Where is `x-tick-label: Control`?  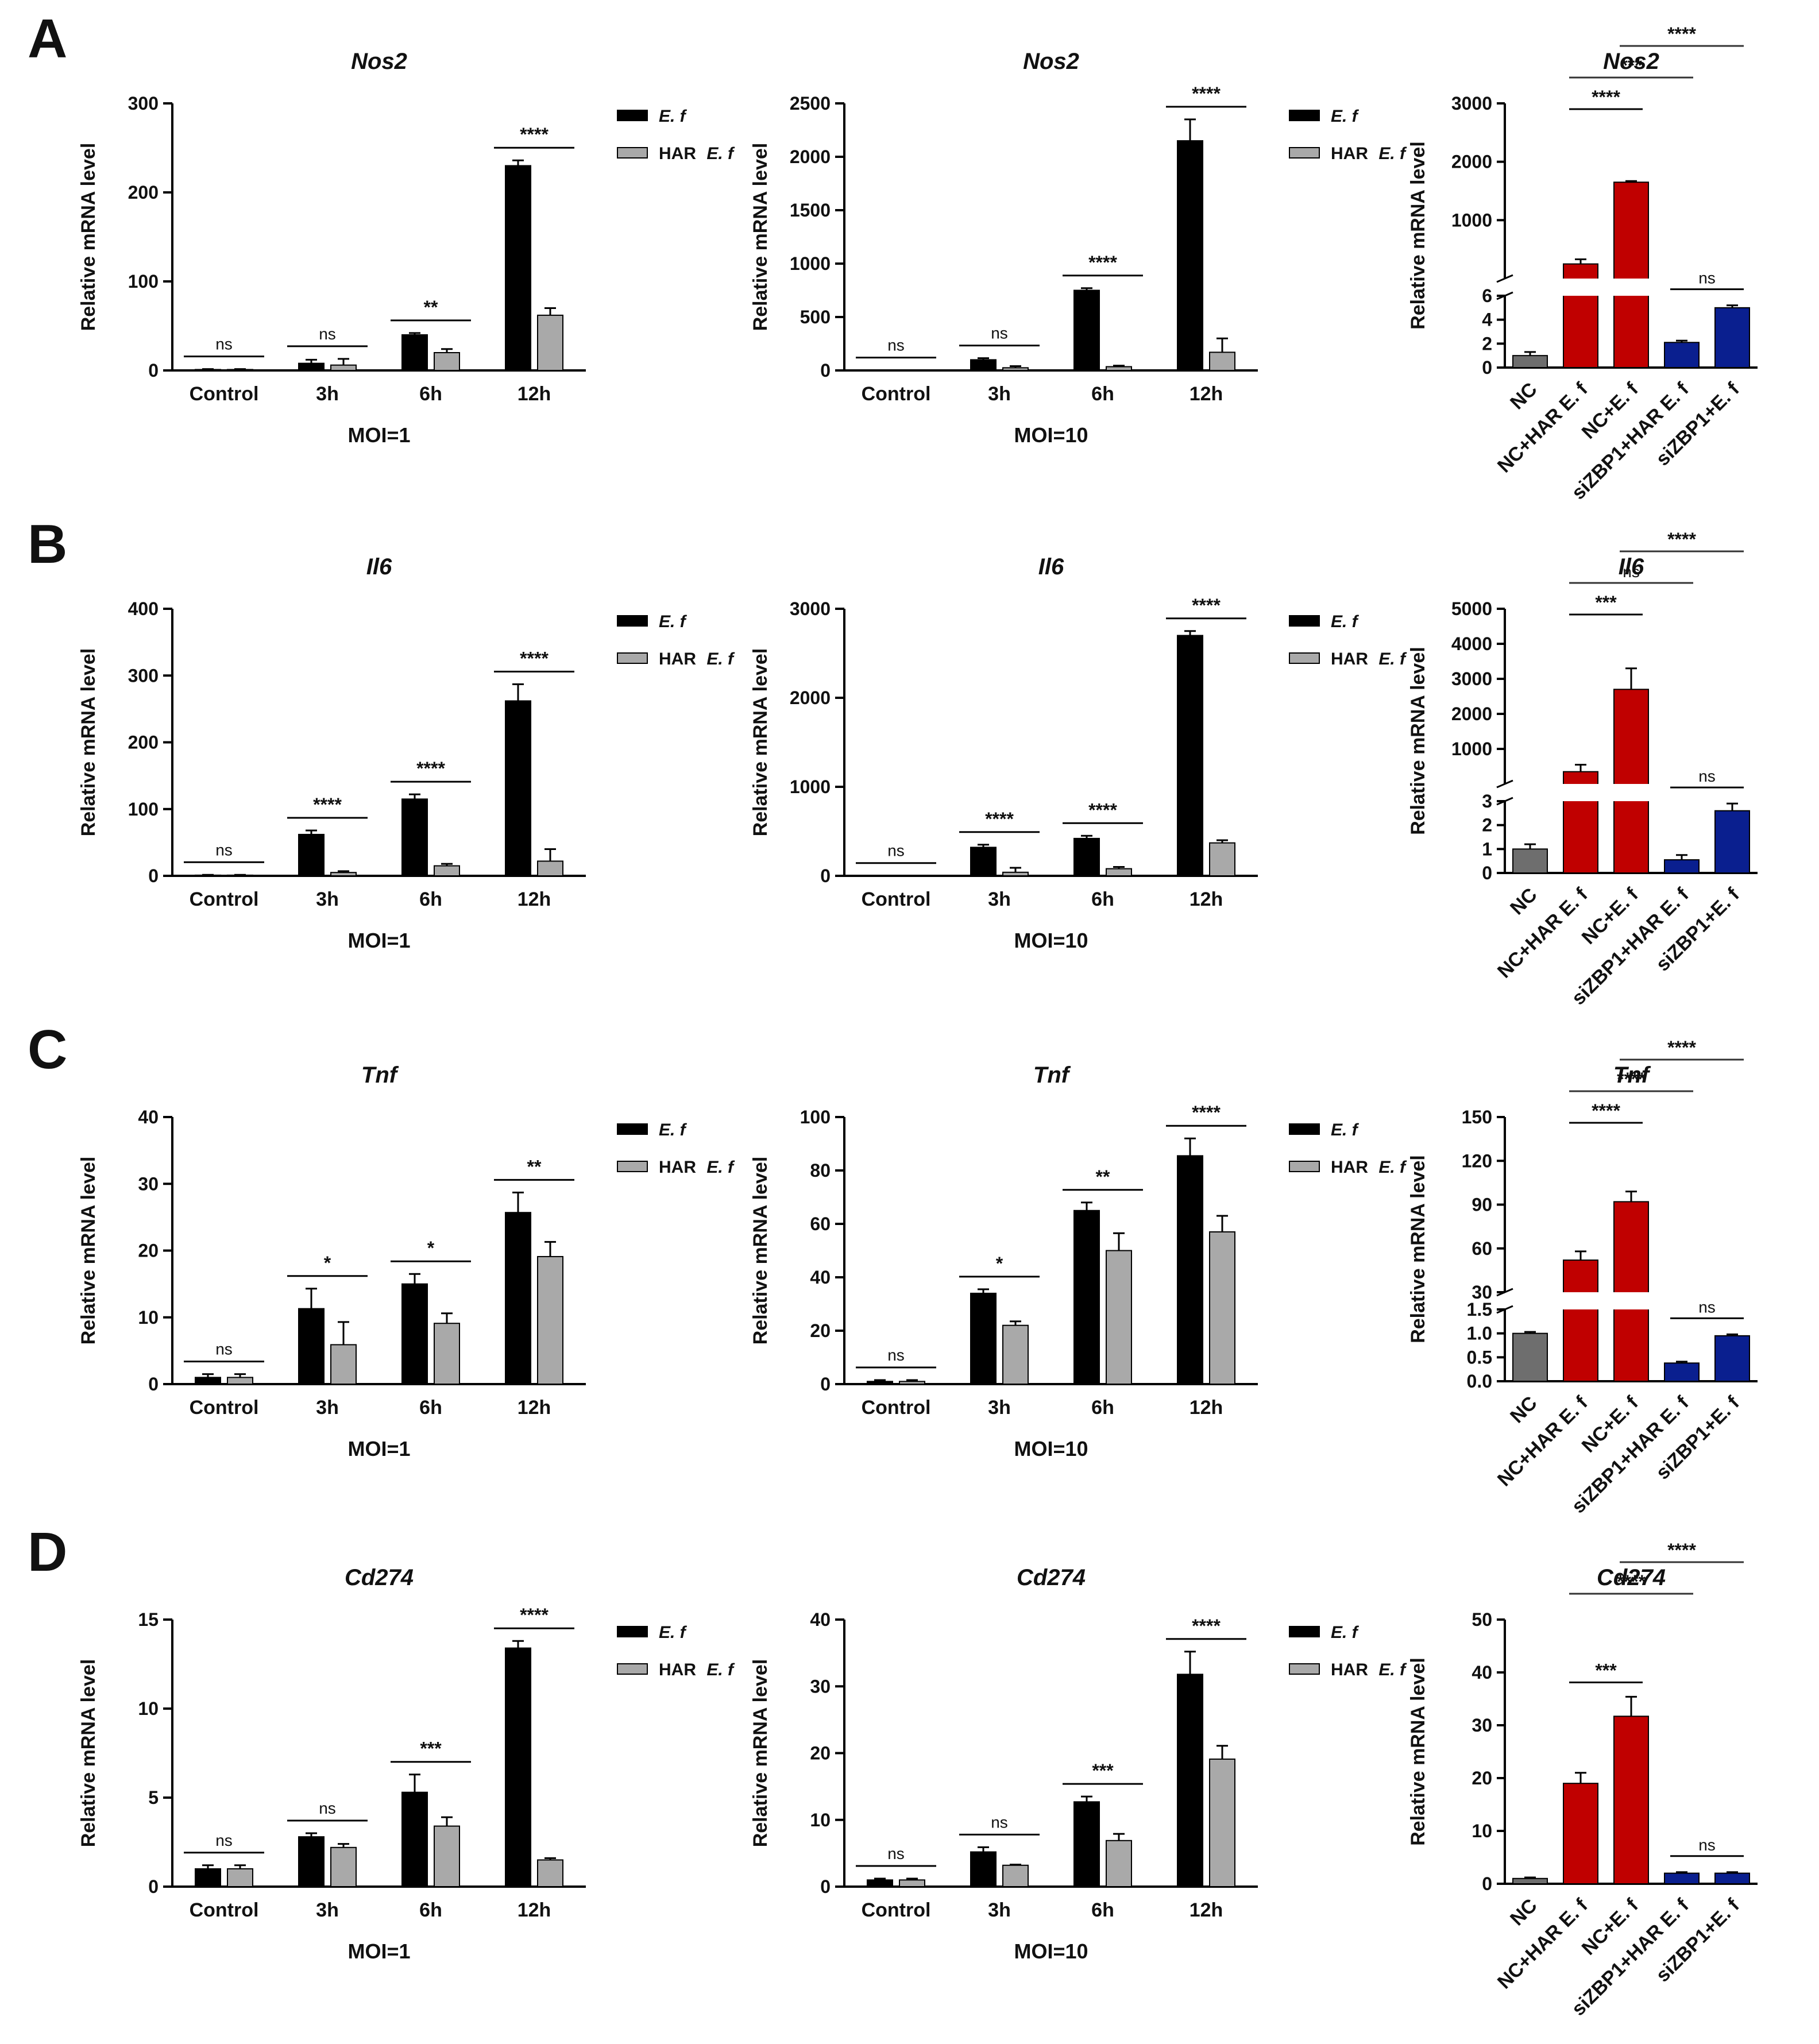
x-tick-label: Control is located at coordinates (896, 394).